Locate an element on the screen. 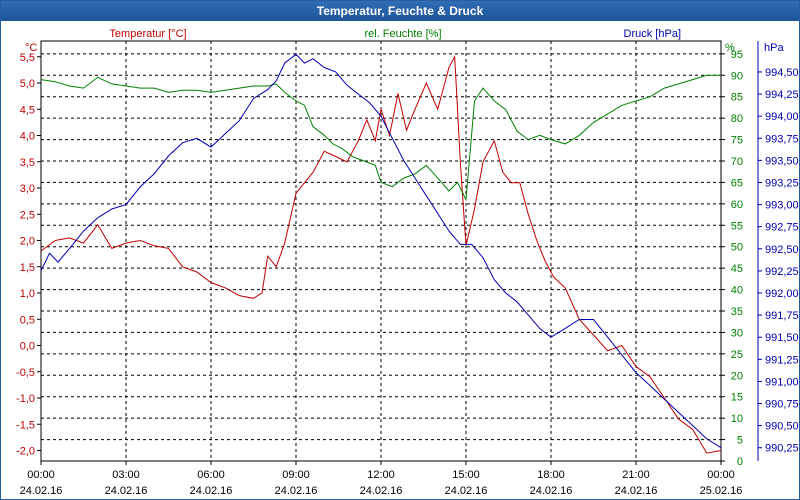 This screenshot has height=500, width=800. pressure-tick-label: 994,00 is located at coordinates (782, 117).